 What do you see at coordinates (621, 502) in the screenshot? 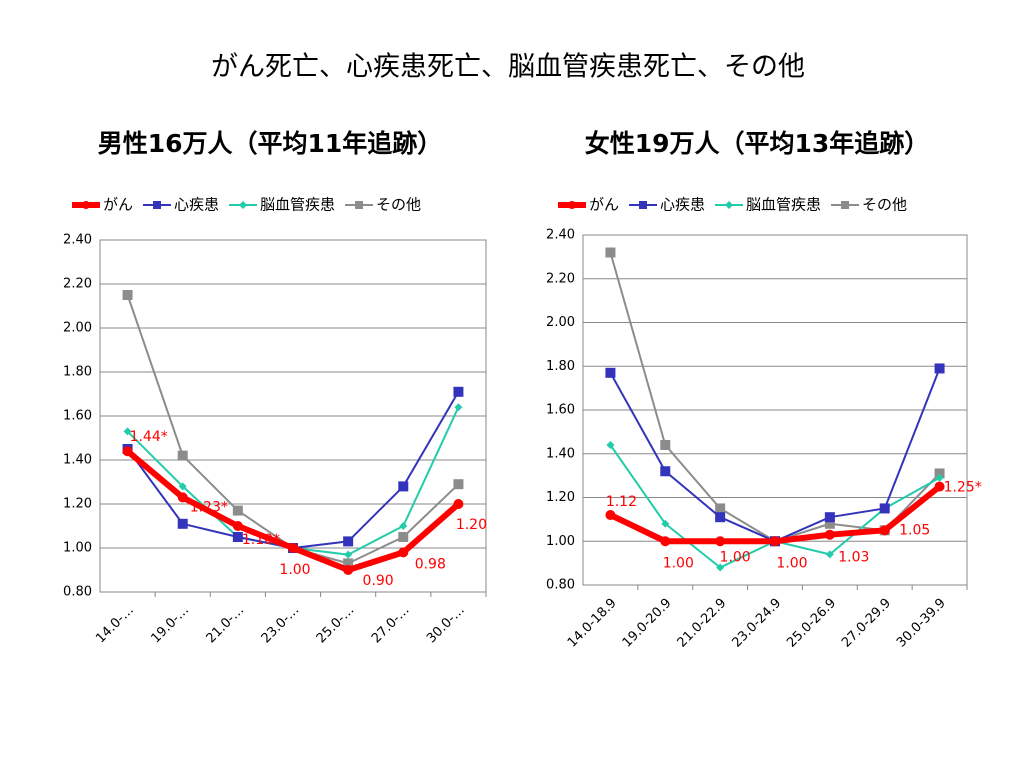
I see `data-label: 1.12` at bounding box center [621, 502].